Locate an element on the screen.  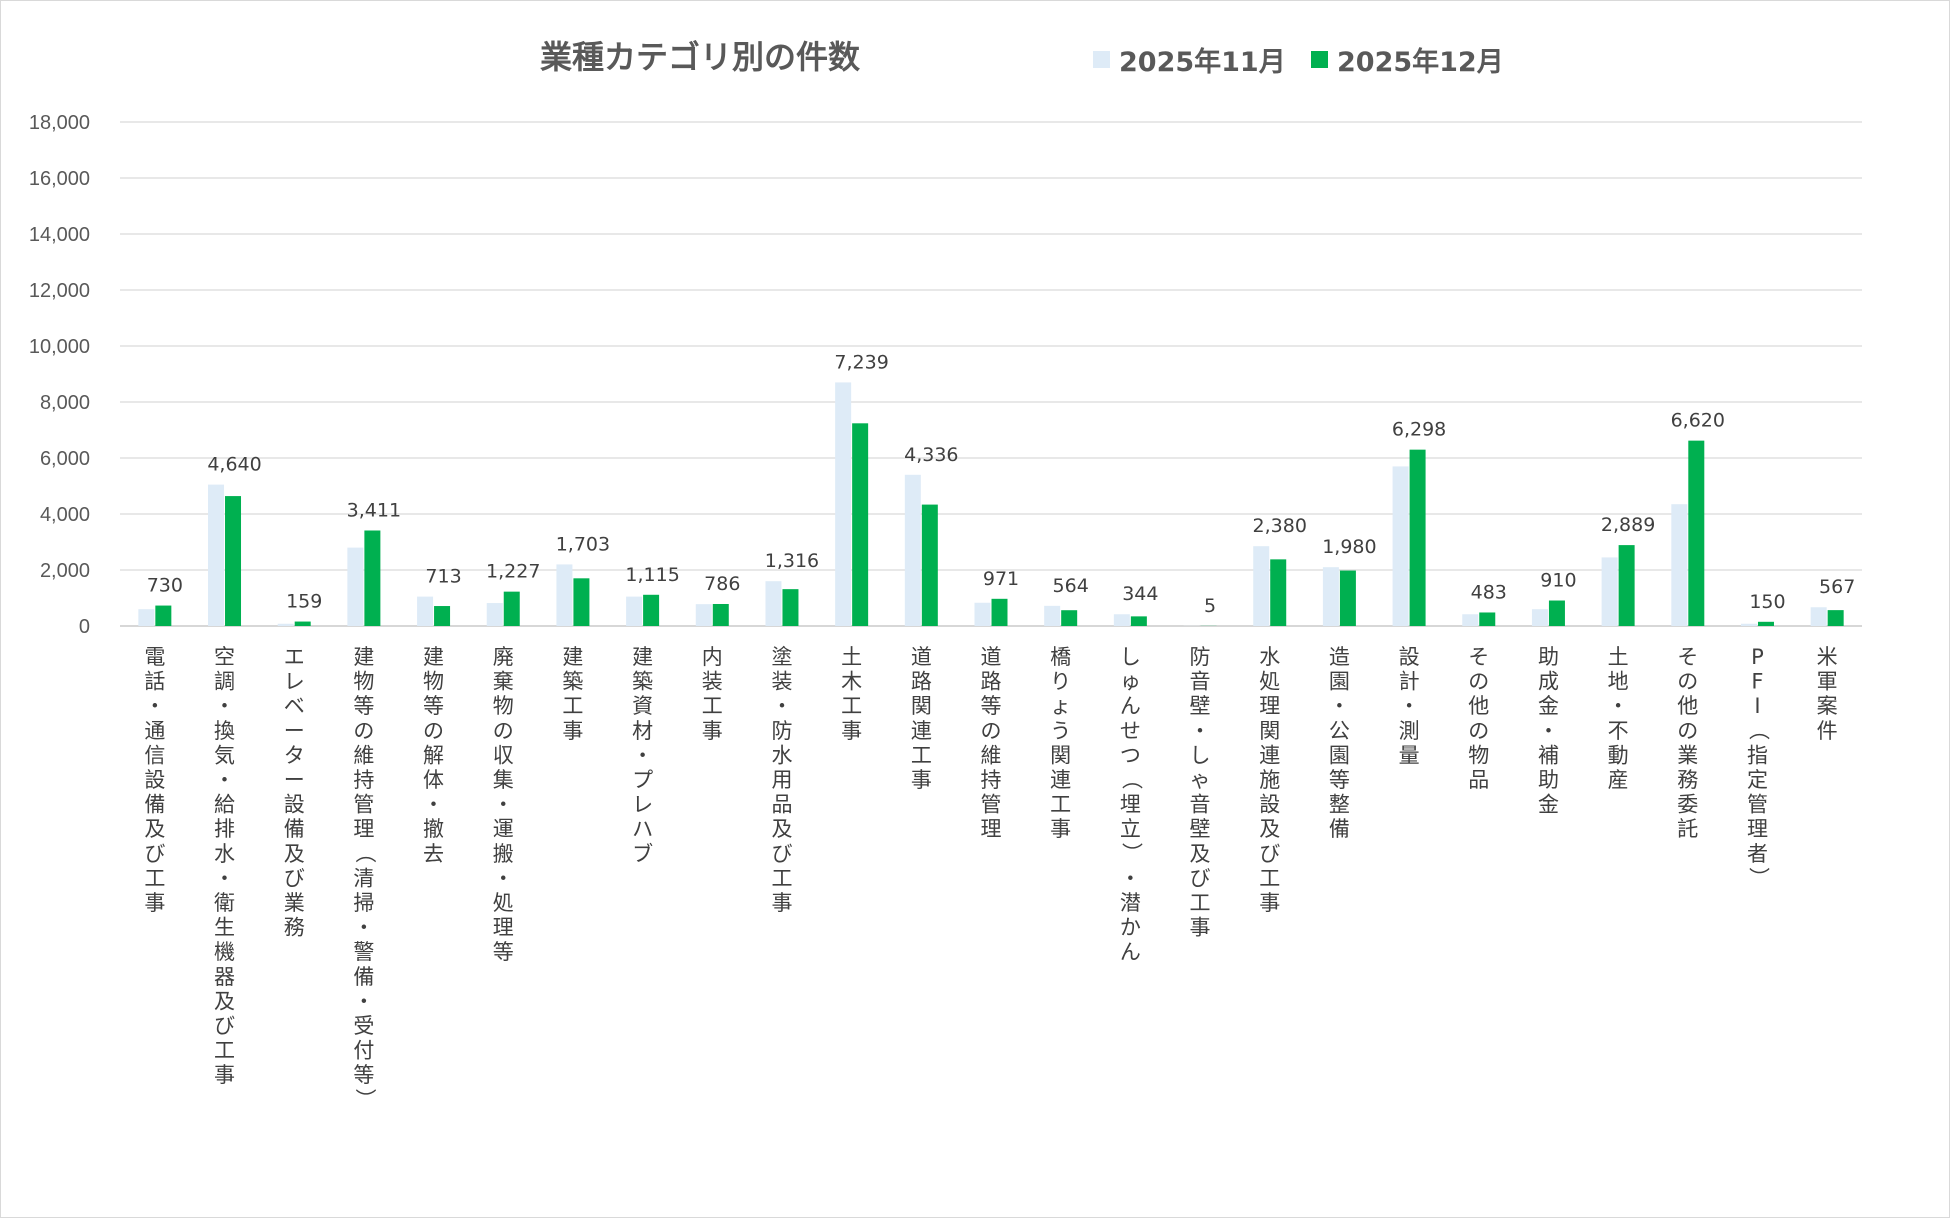
svg-text: ー is located at coordinates (294, 780).